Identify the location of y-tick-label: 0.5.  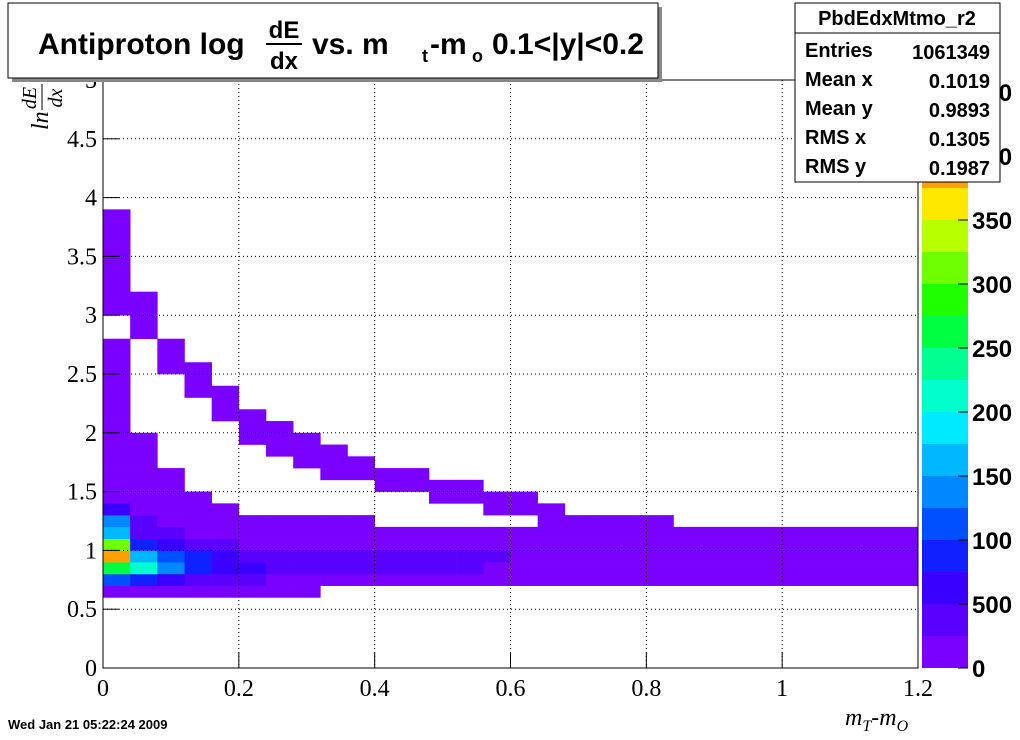
(82, 610).